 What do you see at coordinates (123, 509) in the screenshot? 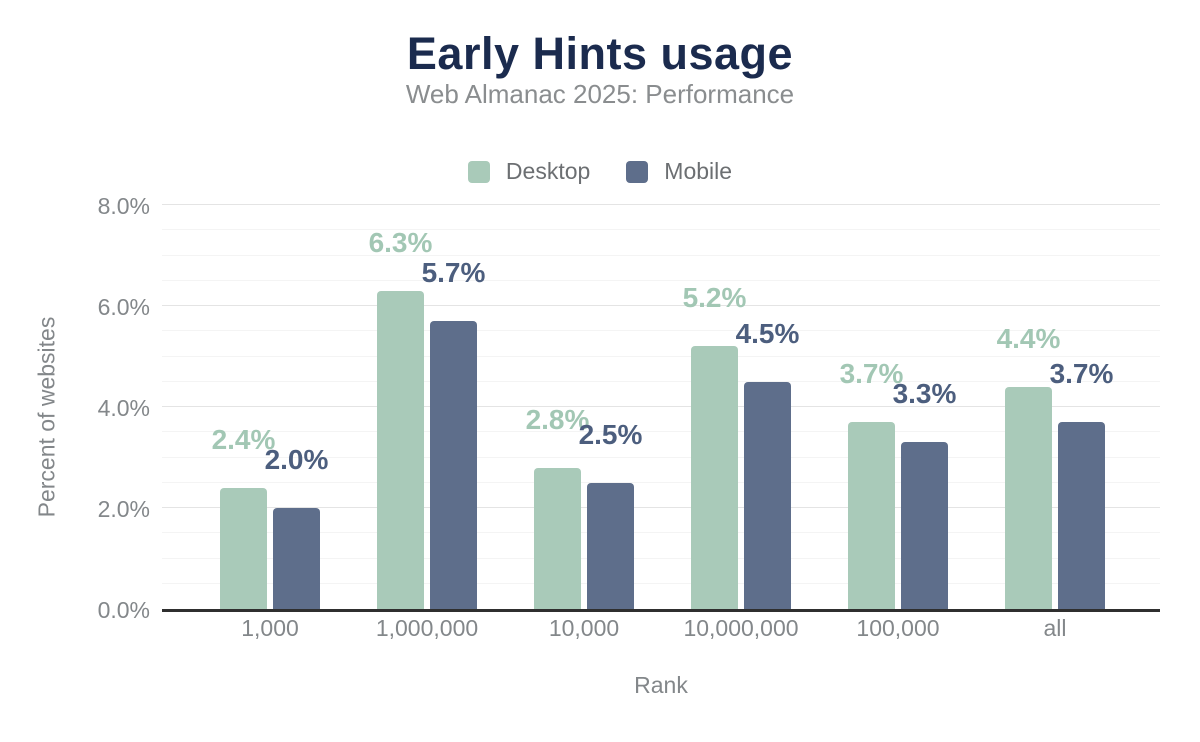
I see `y-tick-label: 2.0%` at bounding box center [123, 509].